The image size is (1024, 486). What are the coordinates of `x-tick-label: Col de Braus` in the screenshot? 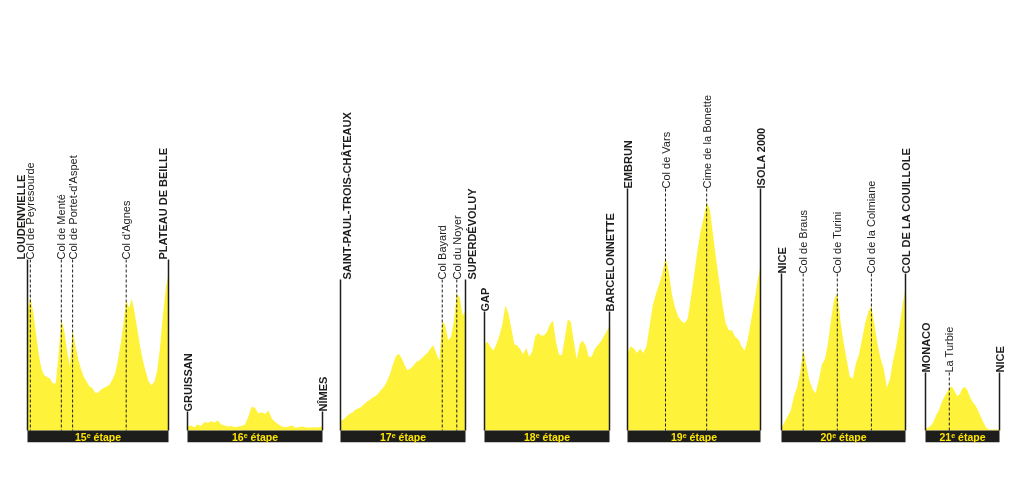 It's located at (803, 241).